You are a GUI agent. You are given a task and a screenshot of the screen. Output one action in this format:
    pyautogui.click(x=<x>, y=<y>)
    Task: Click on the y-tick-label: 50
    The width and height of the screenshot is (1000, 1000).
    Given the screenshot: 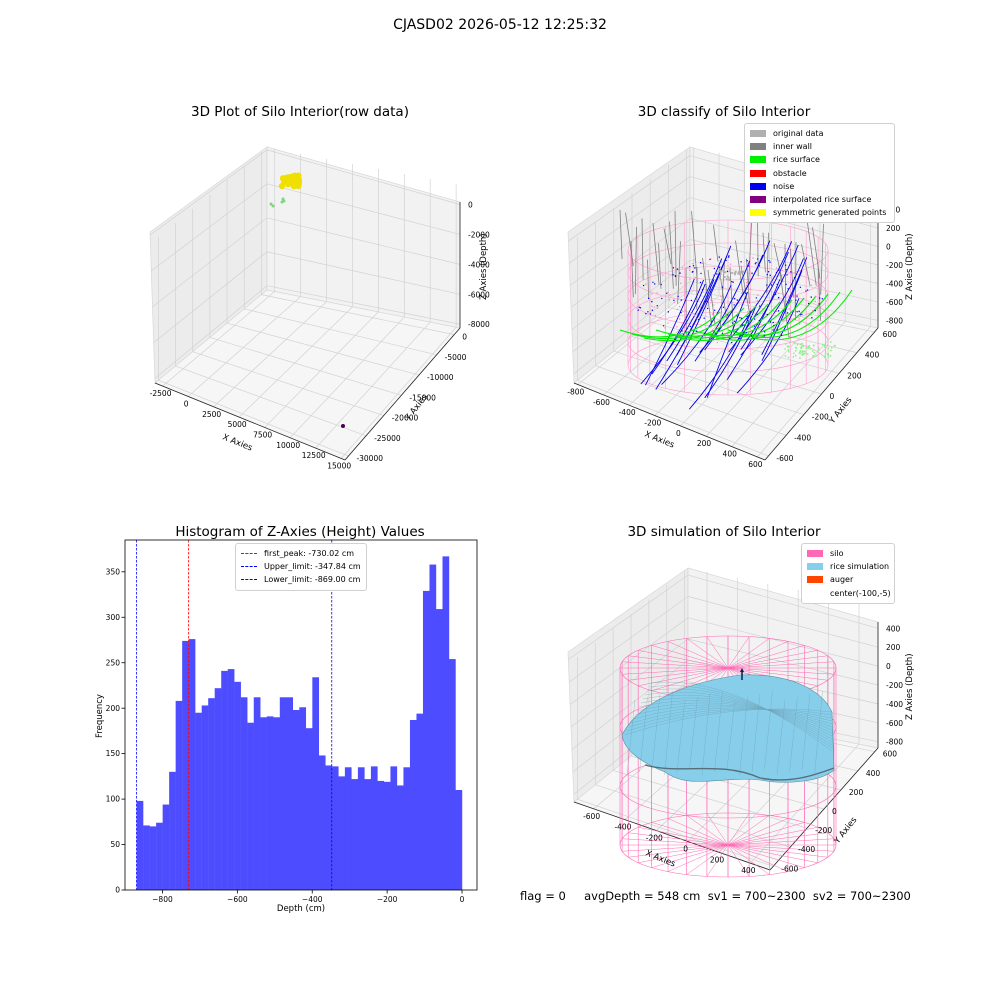 What is the action you would take?
    pyautogui.click(x=115, y=844)
    